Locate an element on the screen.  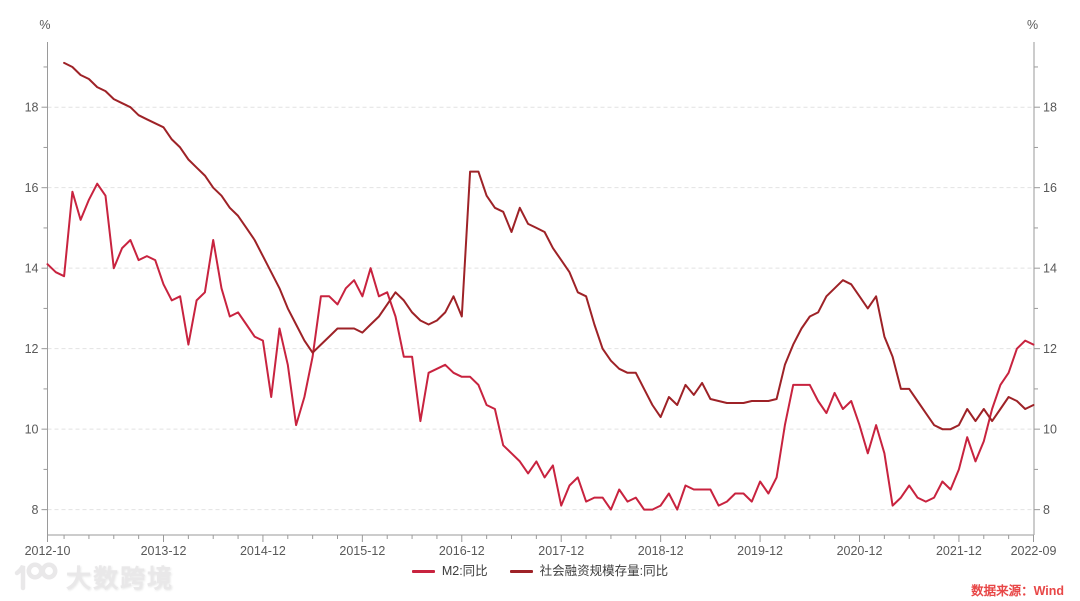
watermark-logo-icon is located at coordinates (36, 576).